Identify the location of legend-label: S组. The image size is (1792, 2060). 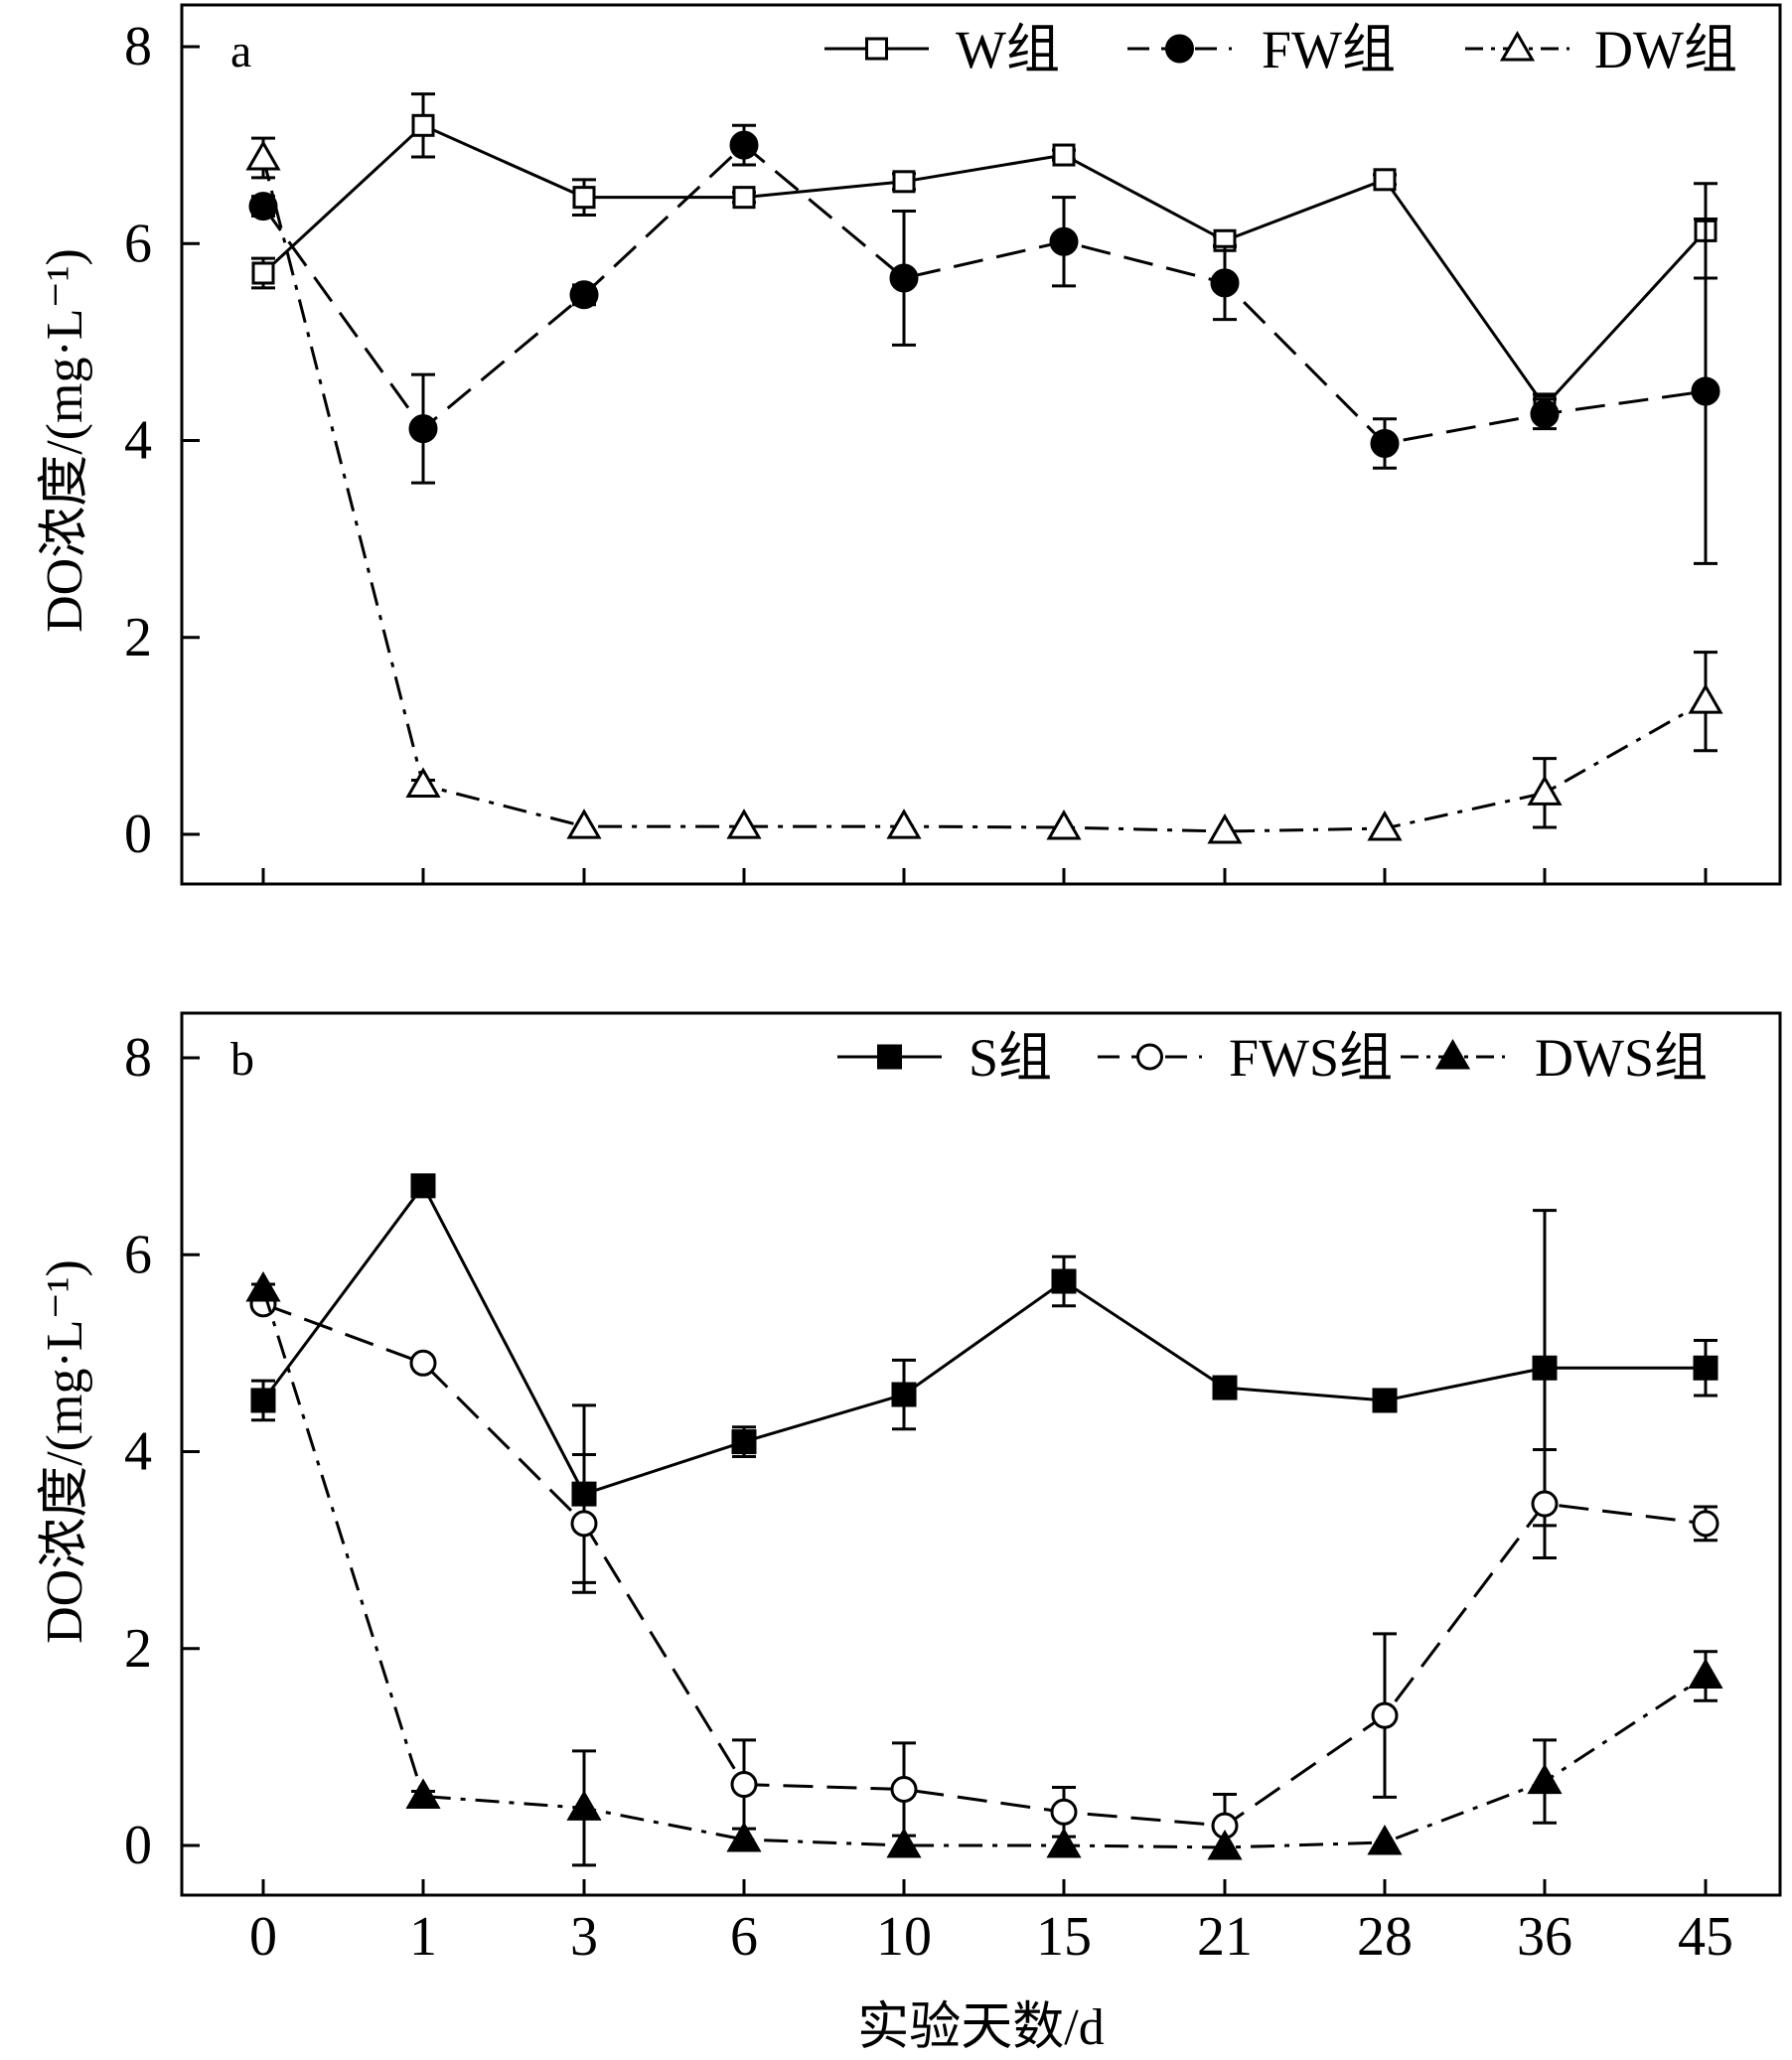
(1010, 1058).